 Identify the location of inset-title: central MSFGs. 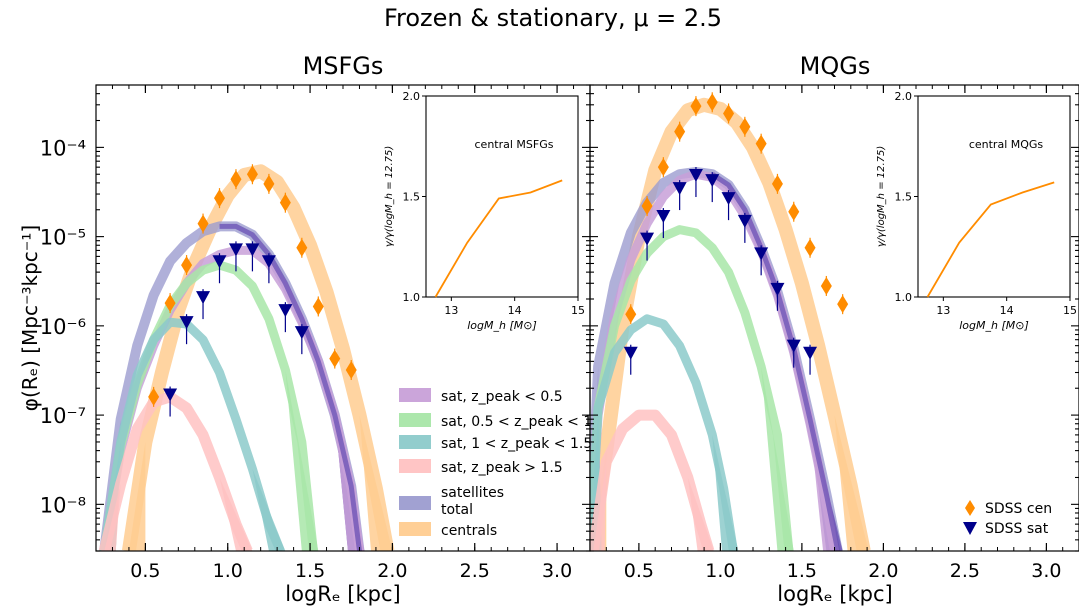
(514, 144).